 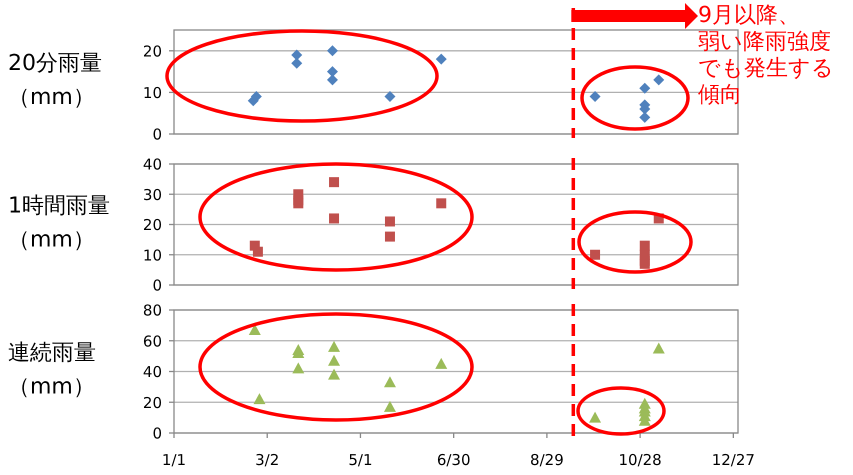 I want to click on x-tick-label: 6/30, so click(x=453, y=460).